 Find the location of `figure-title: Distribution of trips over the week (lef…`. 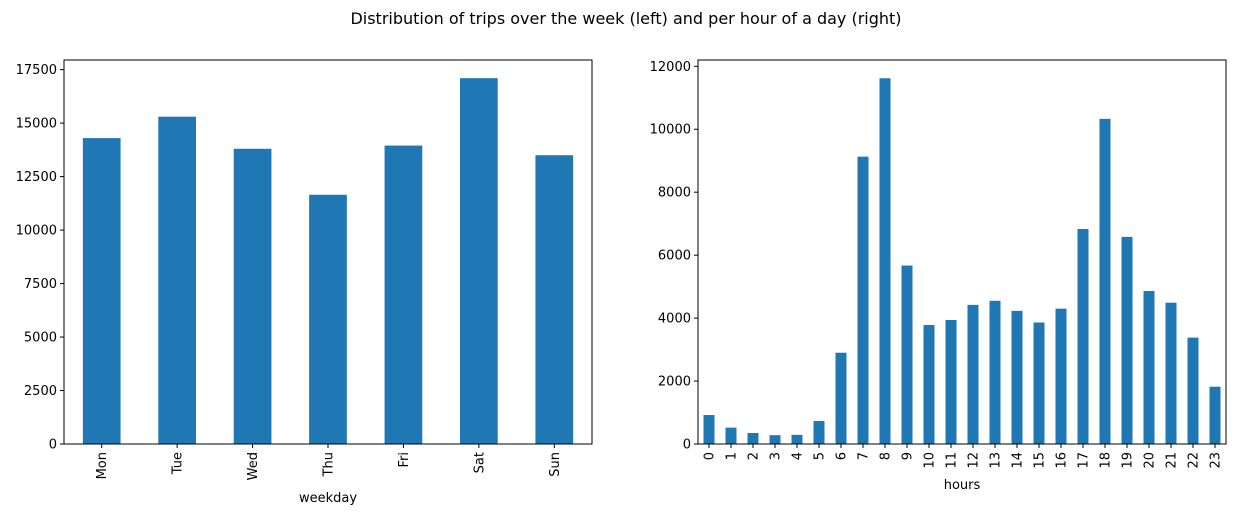

figure-title: Distribution of trips over the week (lef… is located at coordinates (625, 18).